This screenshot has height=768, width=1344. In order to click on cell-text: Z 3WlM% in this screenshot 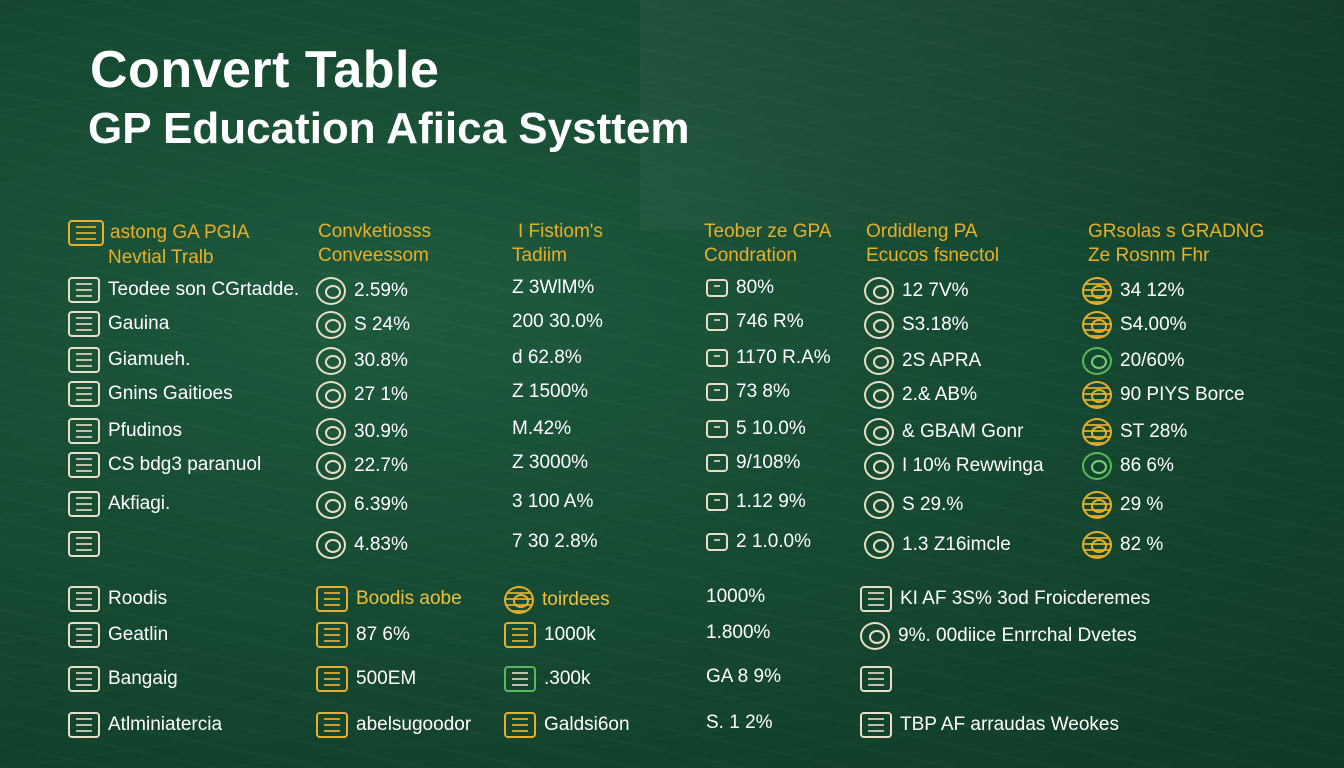, I will do `click(553, 287)`.